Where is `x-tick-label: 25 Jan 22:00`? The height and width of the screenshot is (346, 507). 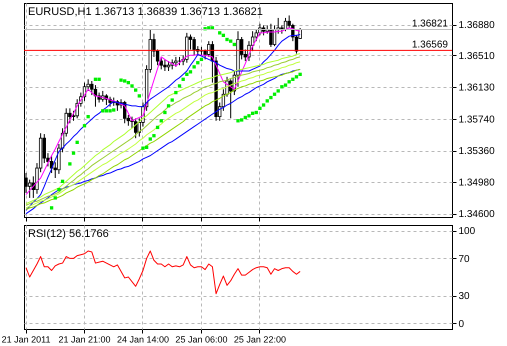
x-tick-label: 25 Jan 22:00 is located at coordinates (260, 339).